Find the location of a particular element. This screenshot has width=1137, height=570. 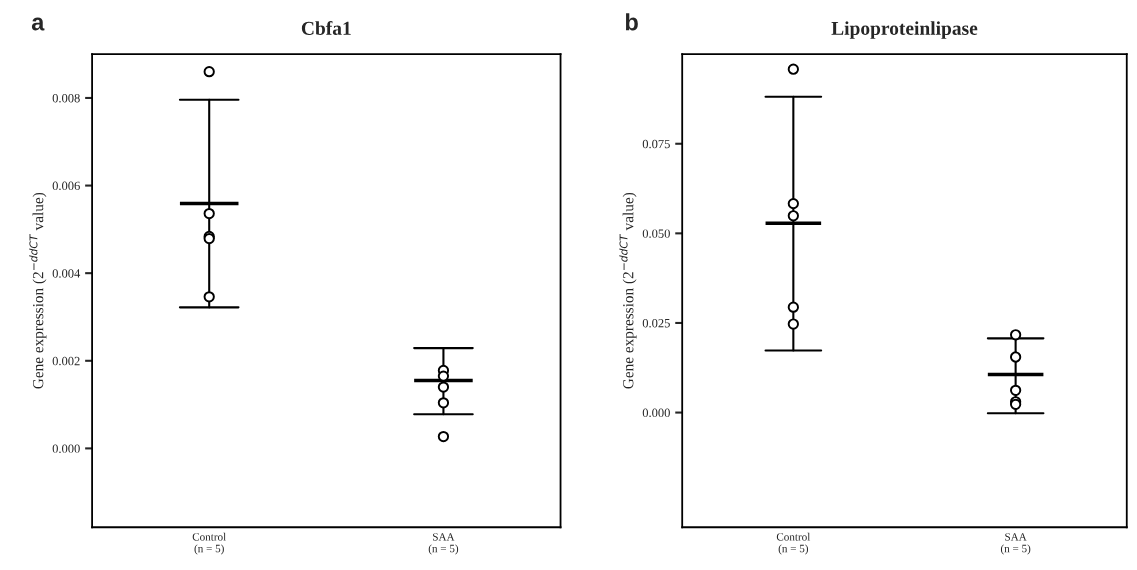

y-tick-label: 0.075 is located at coordinates (656, 144).